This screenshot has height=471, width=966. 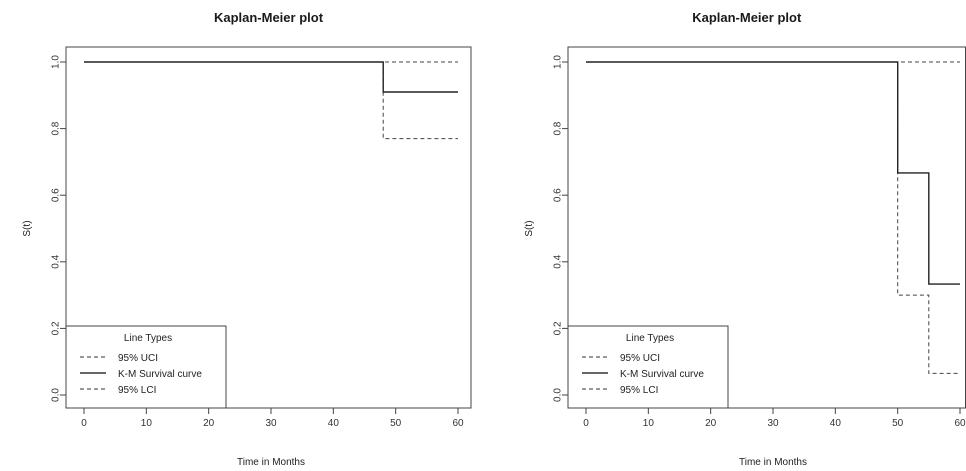 What do you see at coordinates (271, 100) in the screenshot?
I see `lci-line` at bounding box center [271, 100].